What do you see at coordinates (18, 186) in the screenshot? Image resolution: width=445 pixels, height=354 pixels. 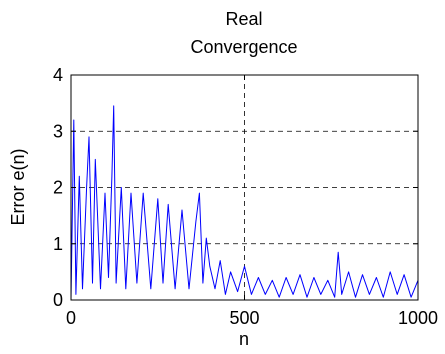 I see `y-axis-label: Error e(n)` at bounding box center [18, 186].